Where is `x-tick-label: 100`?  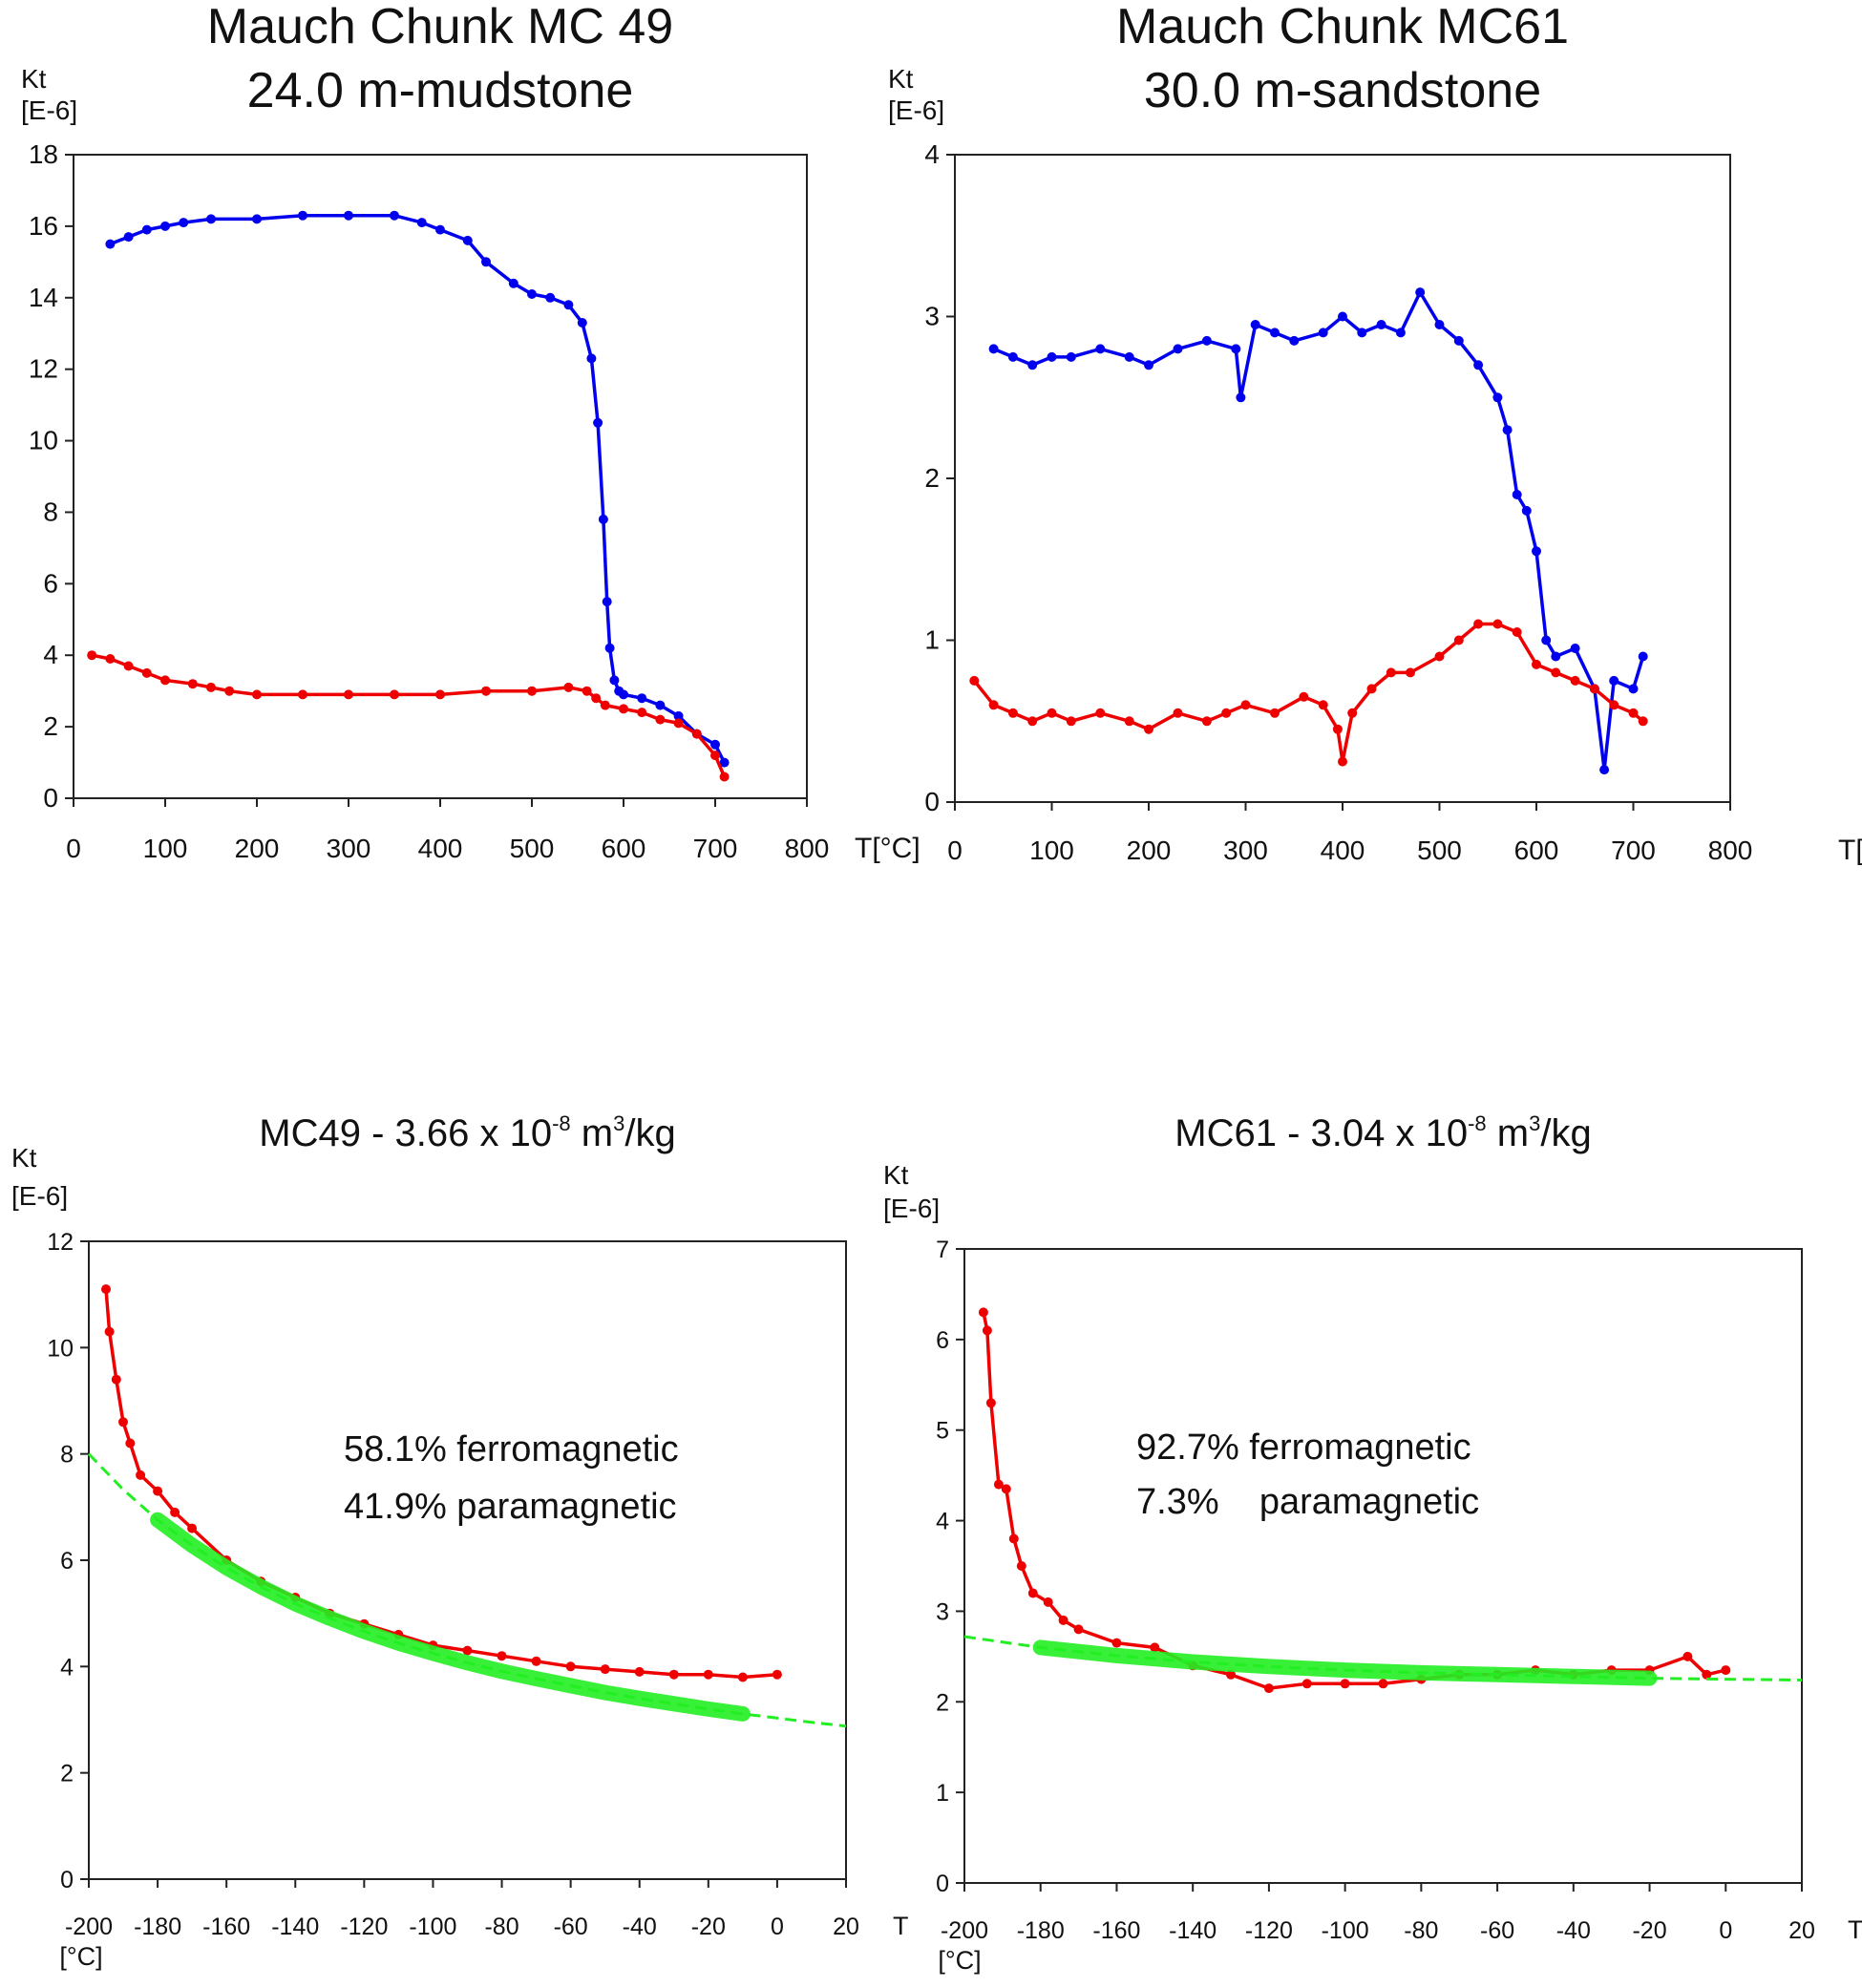 x-tick-label: 100 is located at coordinates (1051, 850).